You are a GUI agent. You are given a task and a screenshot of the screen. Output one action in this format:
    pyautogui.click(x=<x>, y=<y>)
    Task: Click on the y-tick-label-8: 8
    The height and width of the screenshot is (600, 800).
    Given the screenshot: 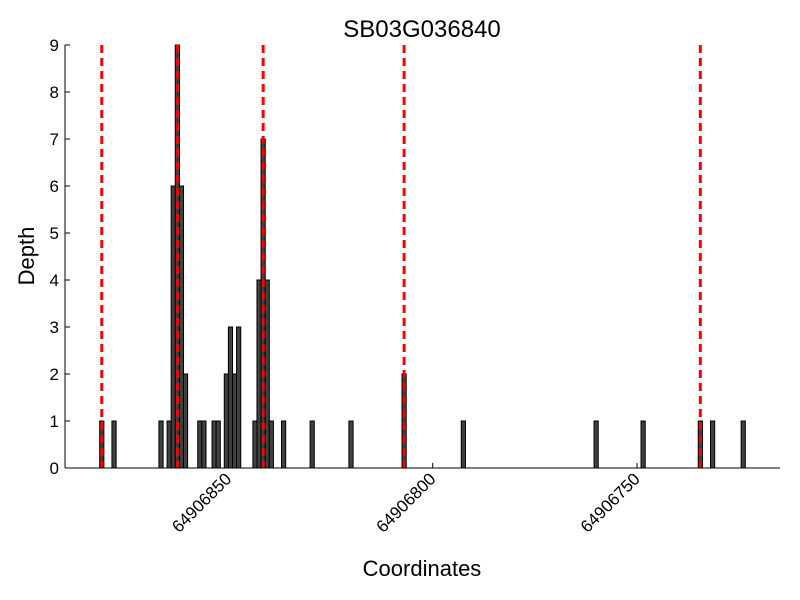 What is the action you would take?
    pyautogui.click(x=54, y=92)
    